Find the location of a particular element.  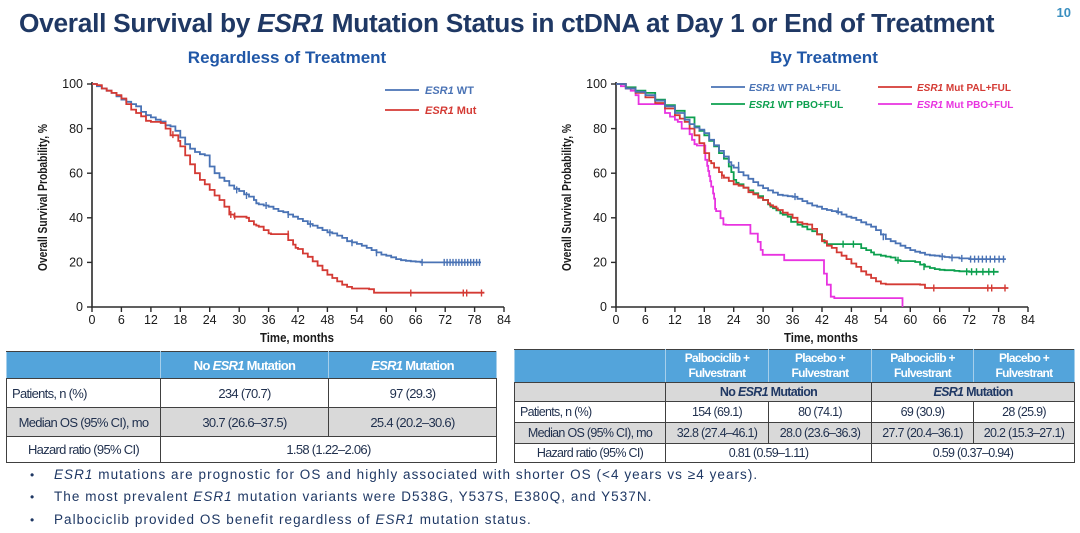

svg-text: ESR1 Mut PBO+FUL is located at coordinates (965, 105).